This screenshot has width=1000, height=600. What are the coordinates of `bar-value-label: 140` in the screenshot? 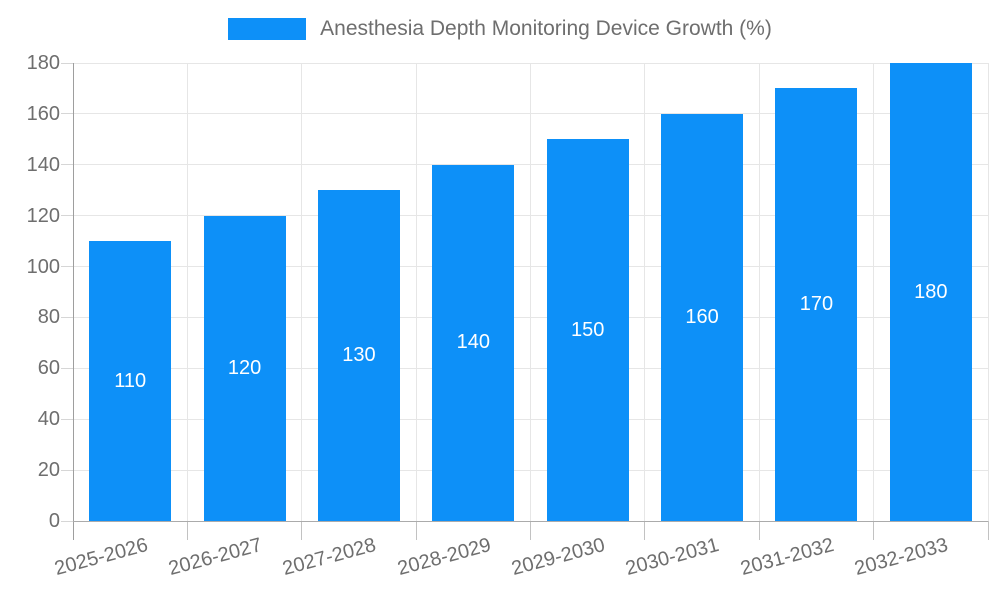 It's located at (473, 342).